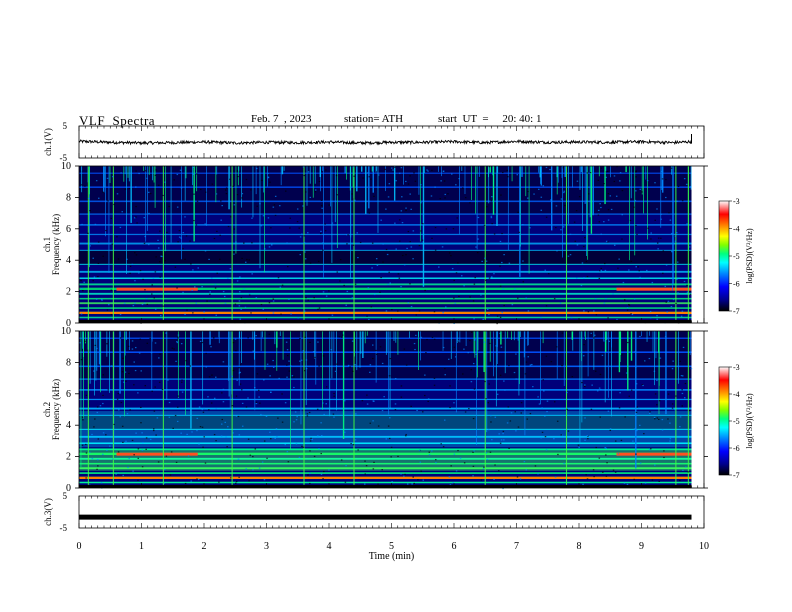 The width and height of the screenshot is (792, 612). Describe the element at coordinates (329, 546) in the screenshot. I see `xtick-label: 4` at that location.